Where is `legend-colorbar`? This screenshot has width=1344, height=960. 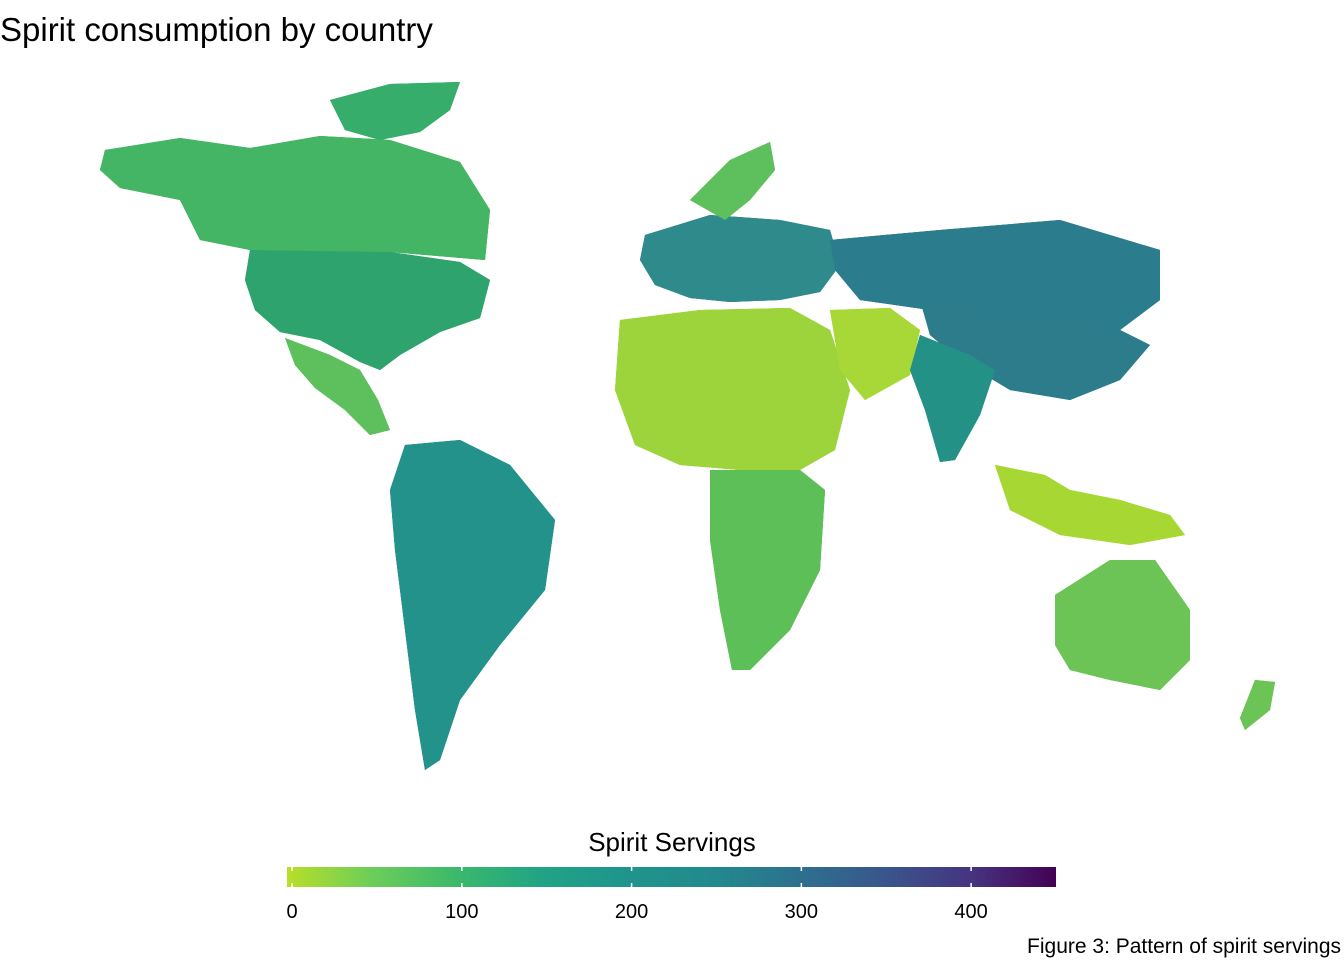 legend-colorbar is located at coordinates (671, 877).